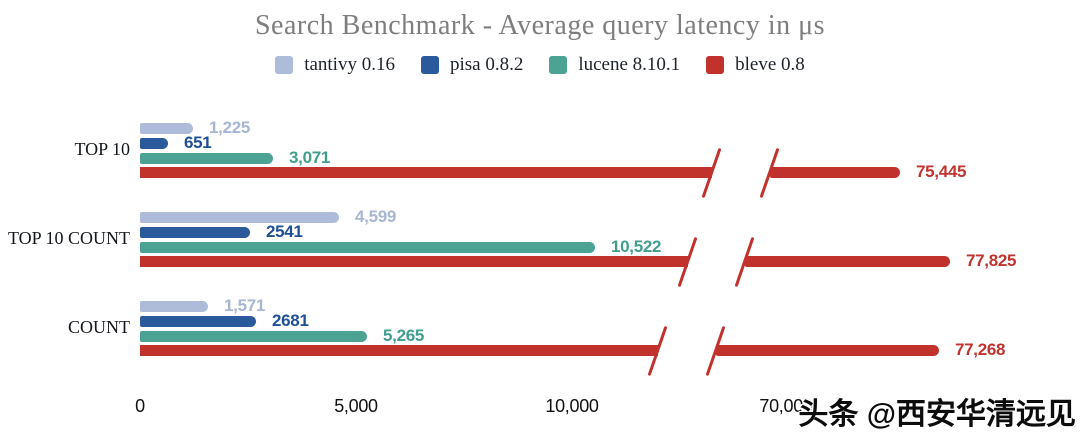 The height and width of the screenshot is (435, 1080). I want to click on legend-item-3: lucene 8.10.1, so click(614, 65).